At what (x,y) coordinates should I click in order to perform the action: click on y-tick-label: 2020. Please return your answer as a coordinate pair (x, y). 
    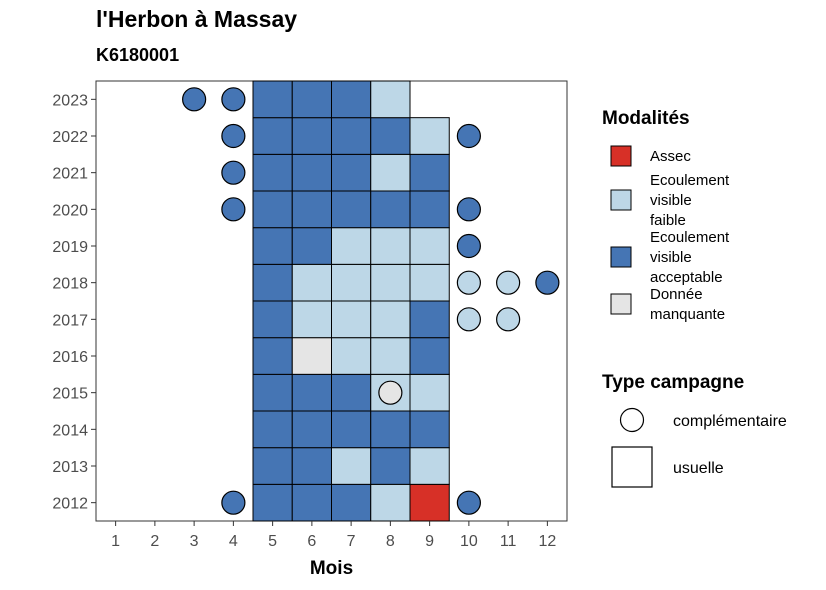
    Looking at the image, I should click on (70, 210).